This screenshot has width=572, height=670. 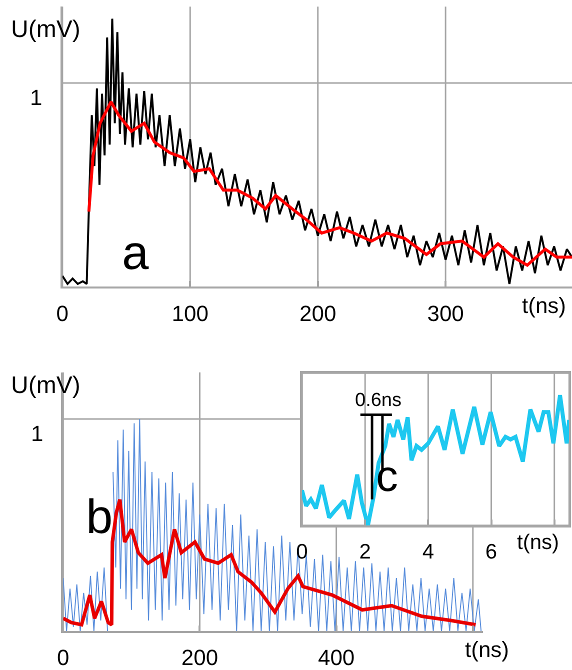 What do you see at coordinates (365, 552) in the screenshot?
I see `x-tick-label: 2` at bounding box center [365, 552].